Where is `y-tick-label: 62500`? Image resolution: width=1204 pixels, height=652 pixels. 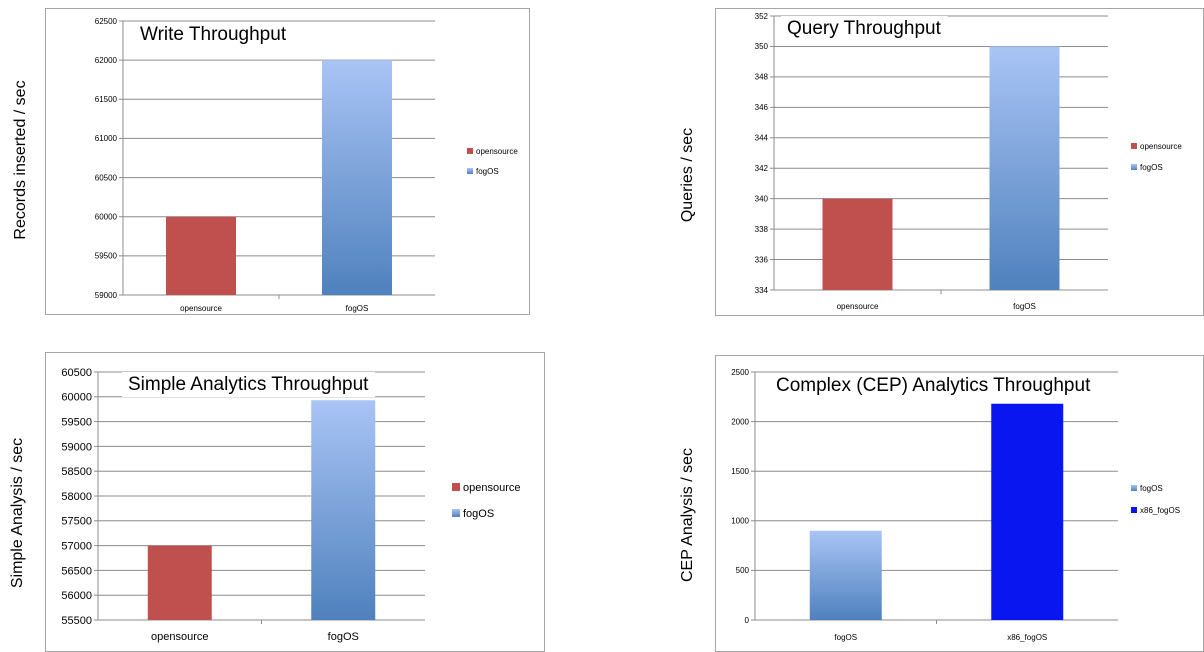 y-tick-label: 62500 is located at coordinates (106, 21).